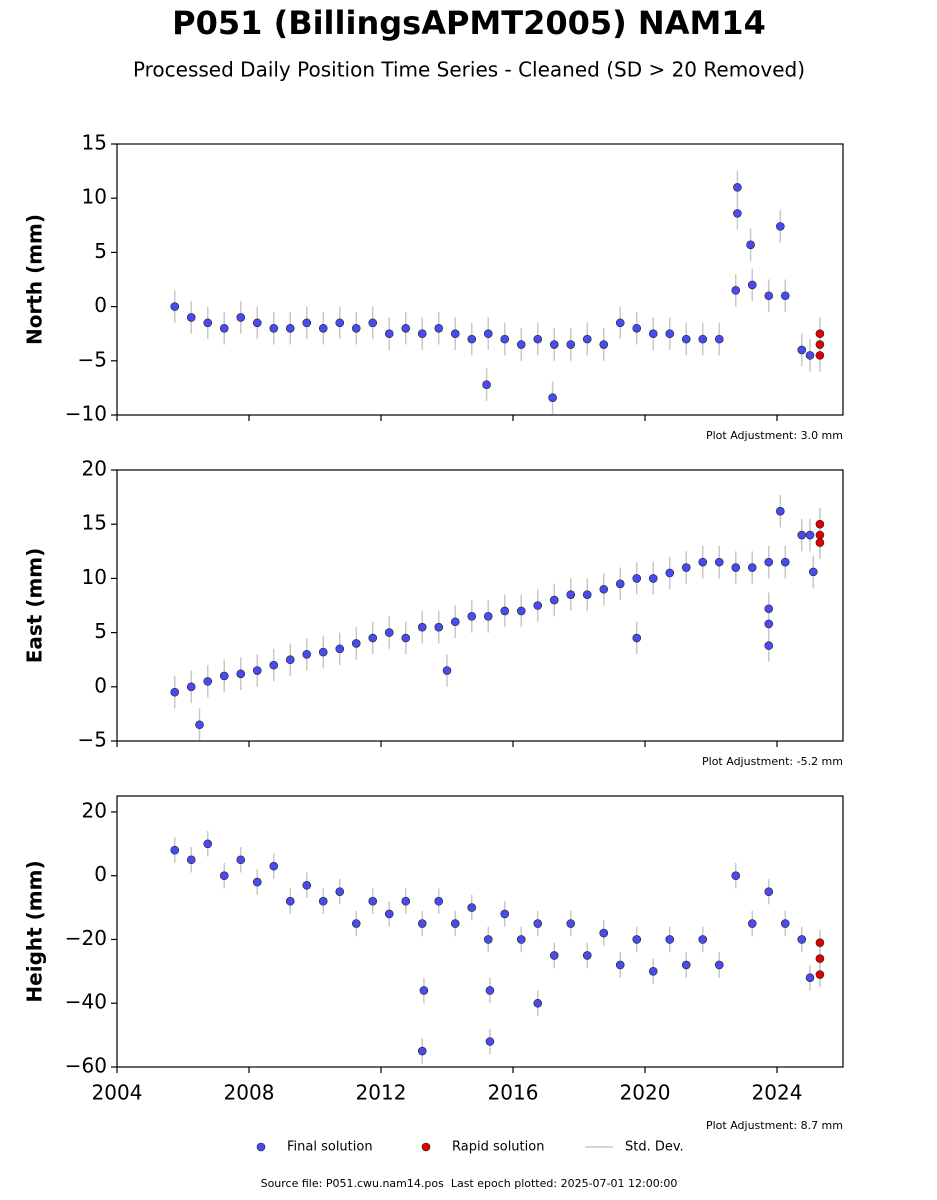 The height and width of the screenshot is (1200, 937). Describe the element at coordinates (774, 1125) in the screenshot. I see `annotation: Plot Adjustment: 8.7 mm` at that location.